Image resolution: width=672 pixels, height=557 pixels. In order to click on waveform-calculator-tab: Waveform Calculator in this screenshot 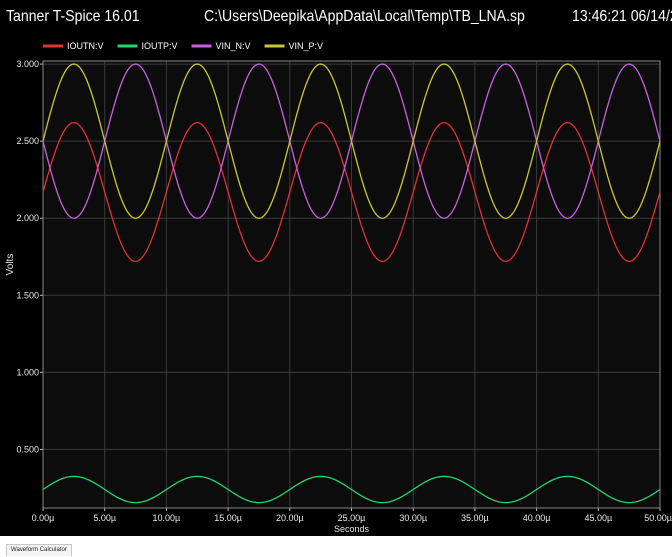, I will do `click(39, 550)`.